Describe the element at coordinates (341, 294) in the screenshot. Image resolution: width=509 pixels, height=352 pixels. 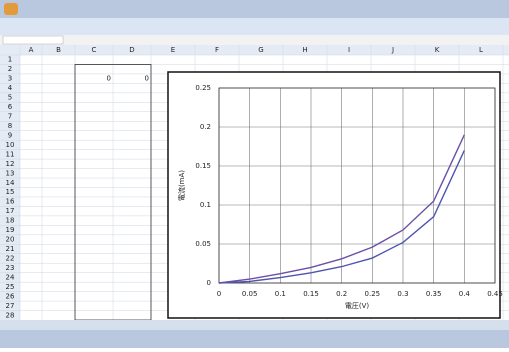
I see `x-tick-label: 0.2` at that location.